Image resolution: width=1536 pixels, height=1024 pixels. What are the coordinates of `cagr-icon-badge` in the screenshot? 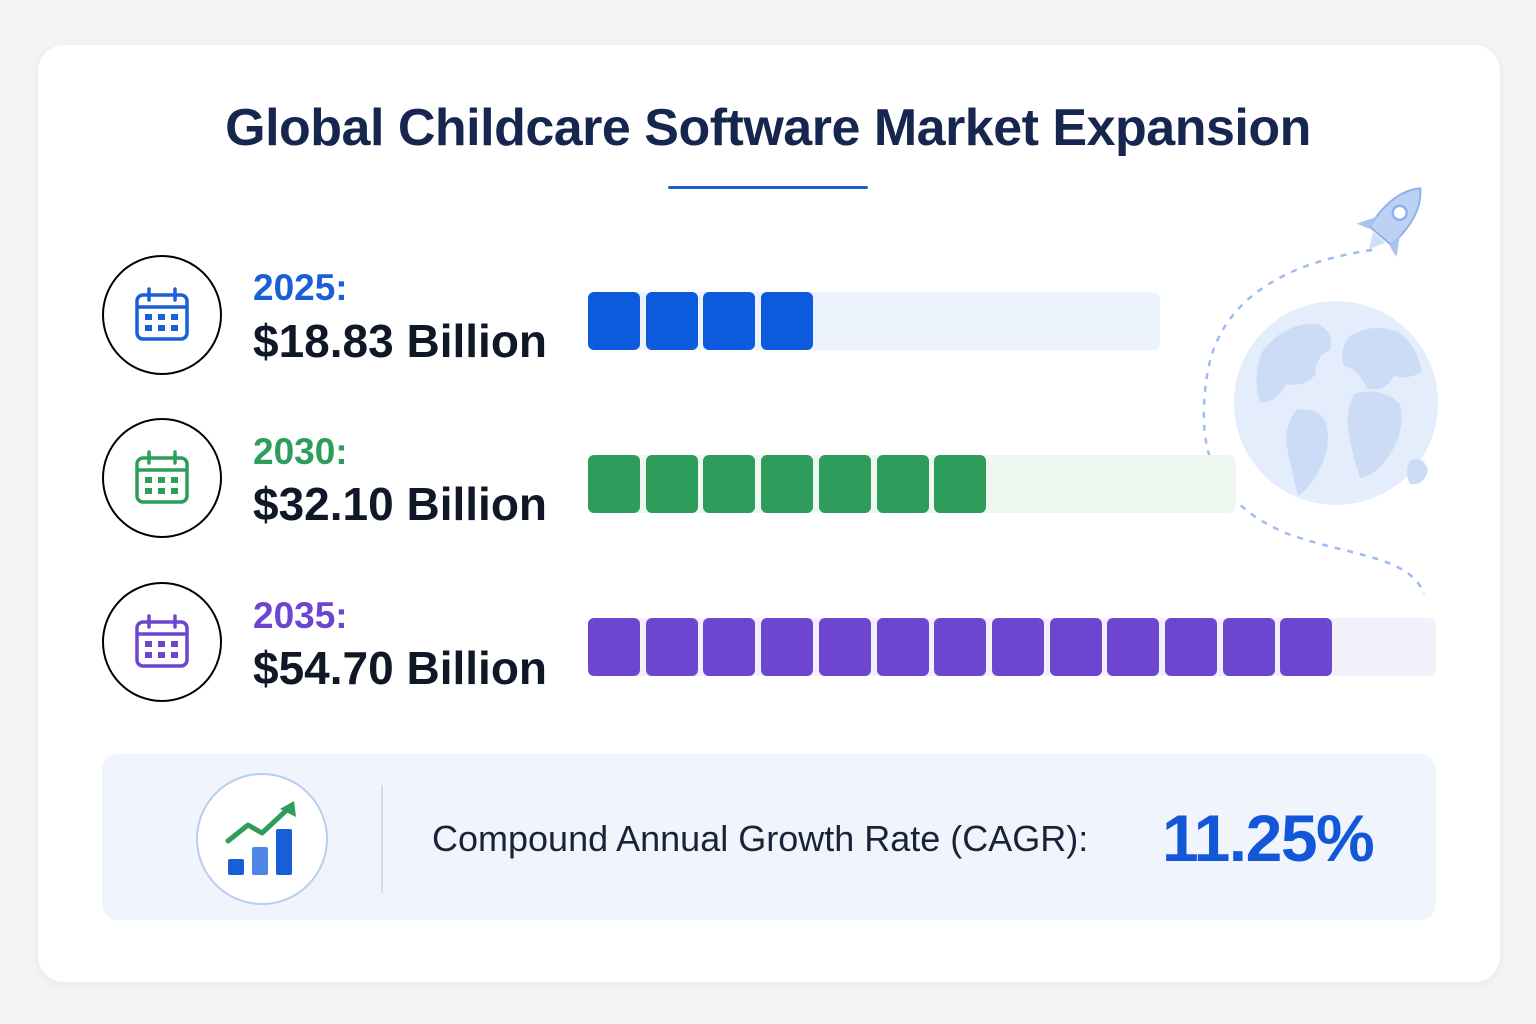 It's located at (262, 839).